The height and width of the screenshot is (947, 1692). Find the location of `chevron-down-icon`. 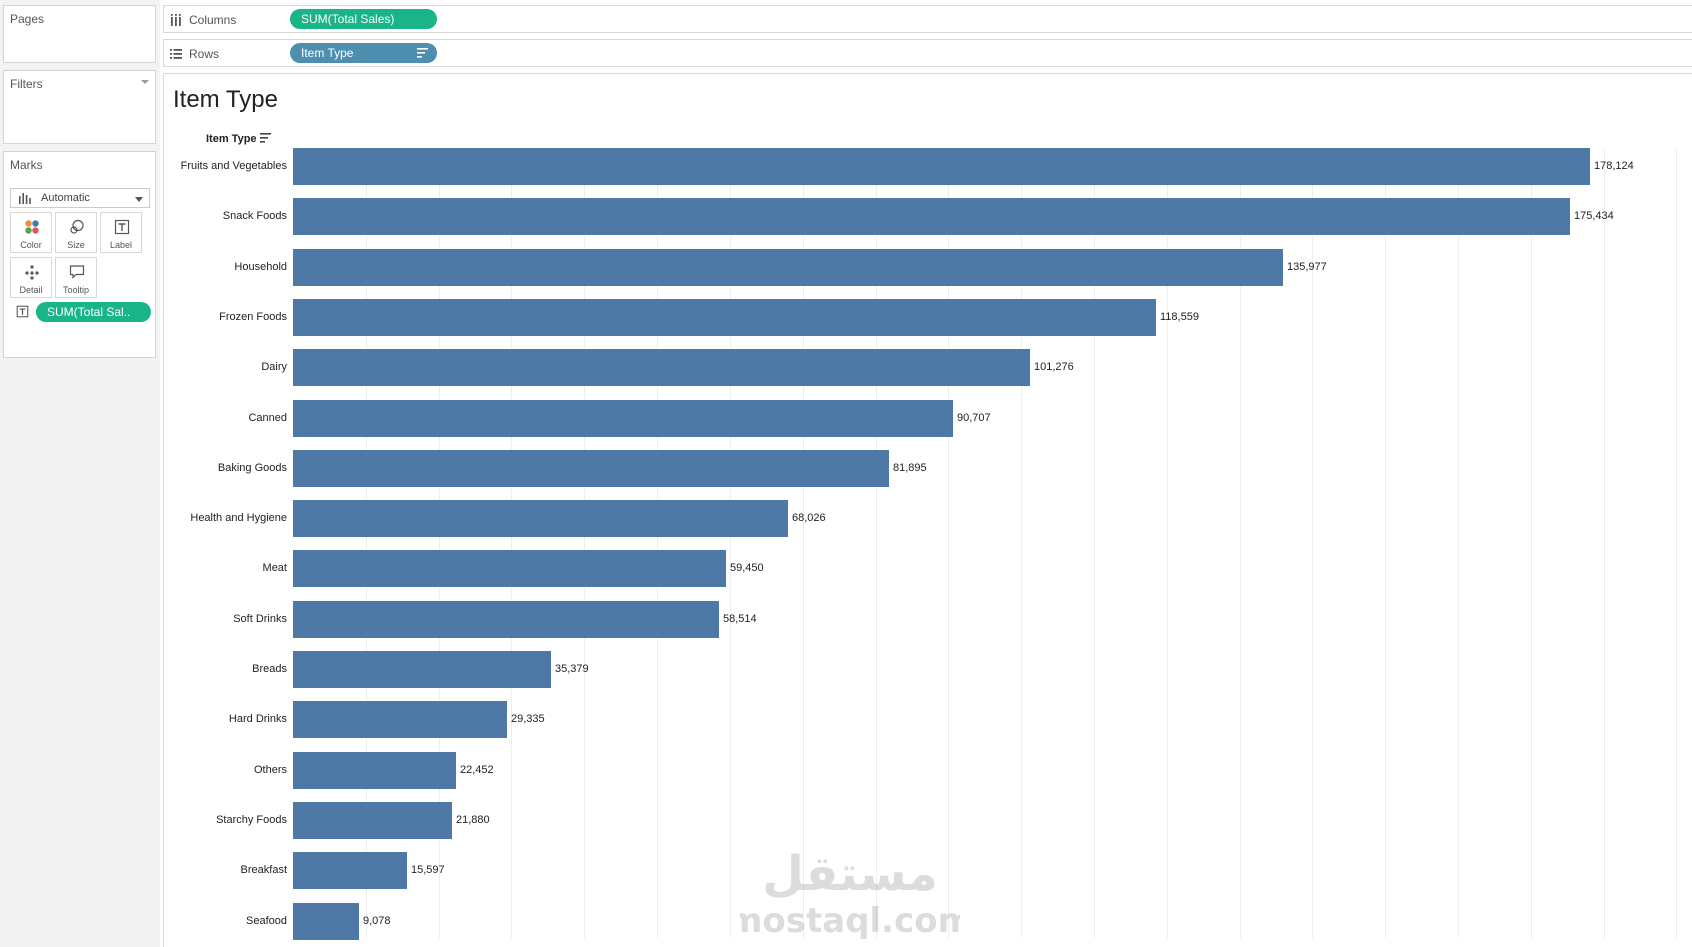

chevron-down-icon is located at coordinates (139, 199).